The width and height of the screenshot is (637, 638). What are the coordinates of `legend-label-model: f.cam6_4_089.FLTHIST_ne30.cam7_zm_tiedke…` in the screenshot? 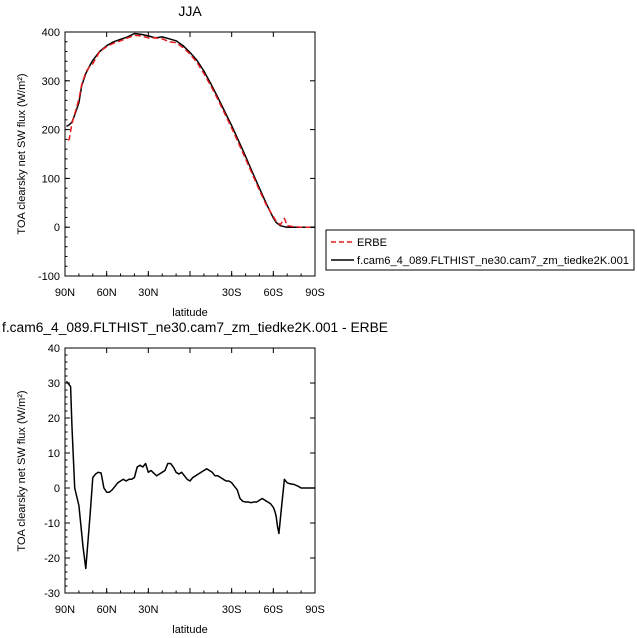 It's located at (493, 261).